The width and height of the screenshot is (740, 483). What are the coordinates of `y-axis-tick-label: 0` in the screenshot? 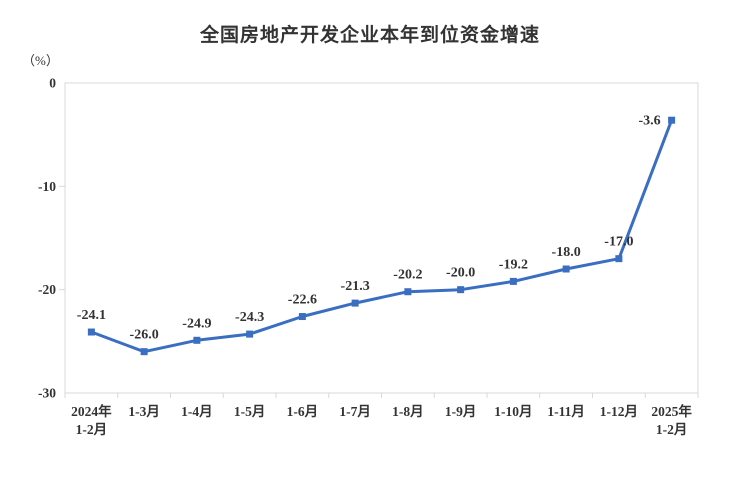 It's located at (52, 83).